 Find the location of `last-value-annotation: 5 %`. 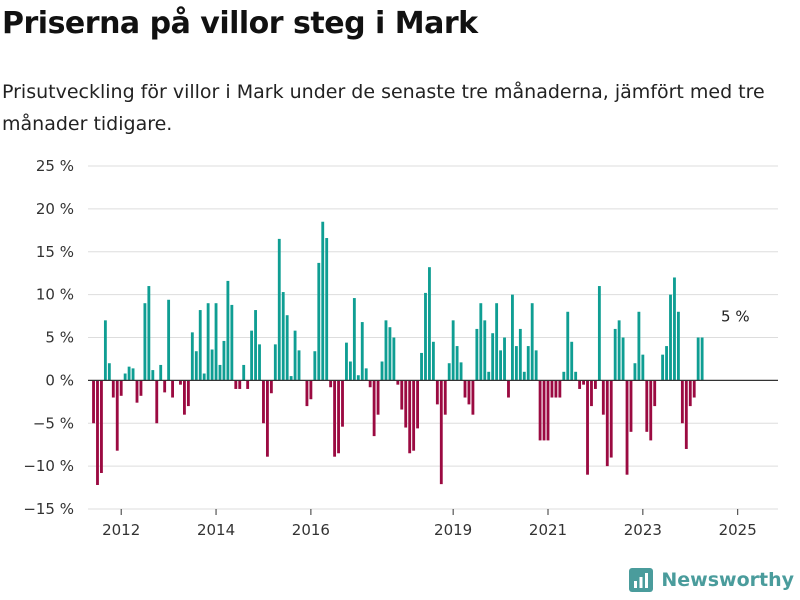

last-value-annotation: 5 % is located at coordinates (735, 317).